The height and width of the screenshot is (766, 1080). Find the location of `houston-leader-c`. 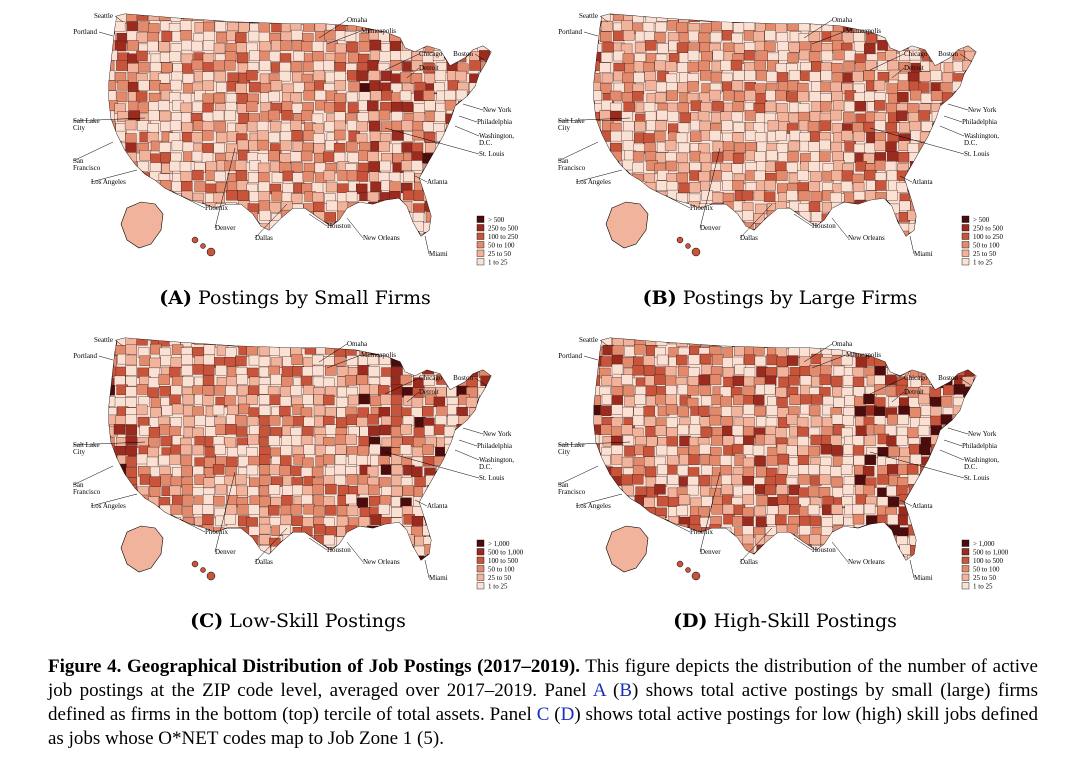

houston-leader-c is located at coordinates (318, 544).